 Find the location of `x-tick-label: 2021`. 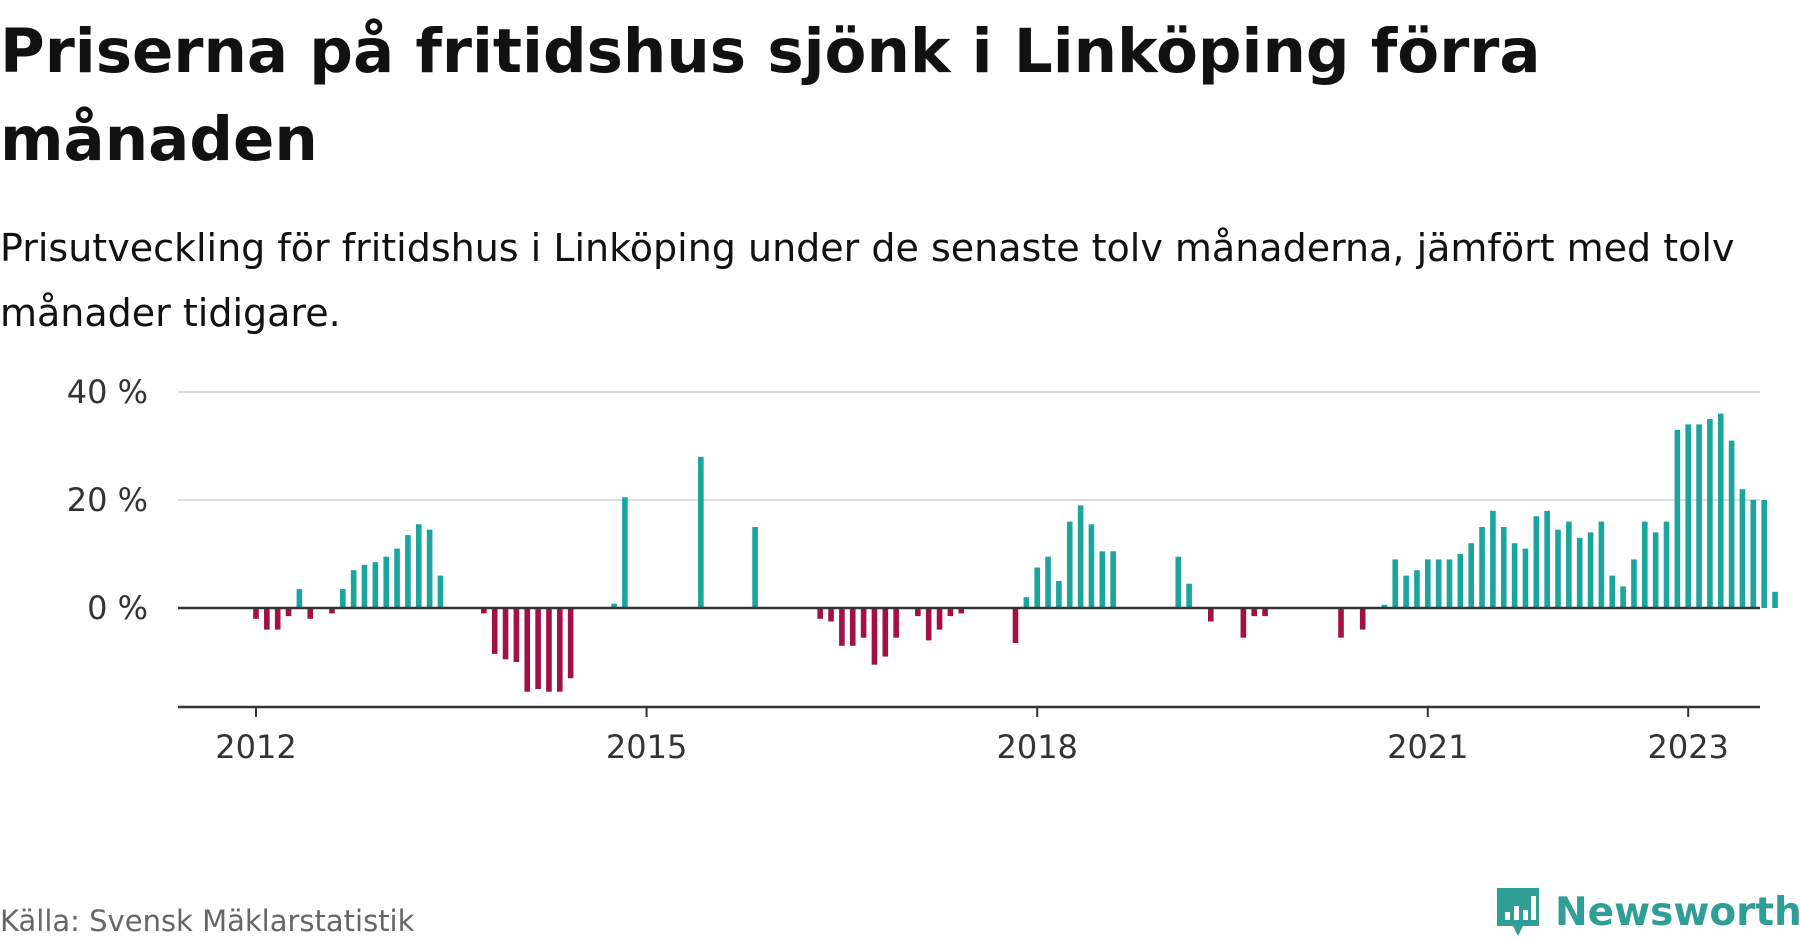

x-tick-label: 2021 is located at coordinates (1427, 747).